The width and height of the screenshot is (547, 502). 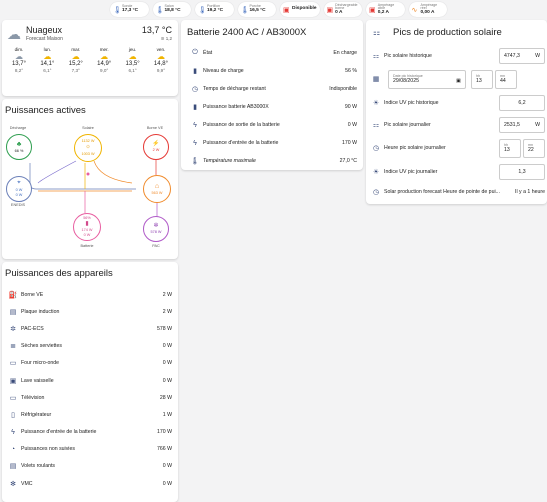 What do you see at coordinates (534, 148) in the screenshot?
I see `heure-minute-input: mn 22` at bounding box center [534, 148].